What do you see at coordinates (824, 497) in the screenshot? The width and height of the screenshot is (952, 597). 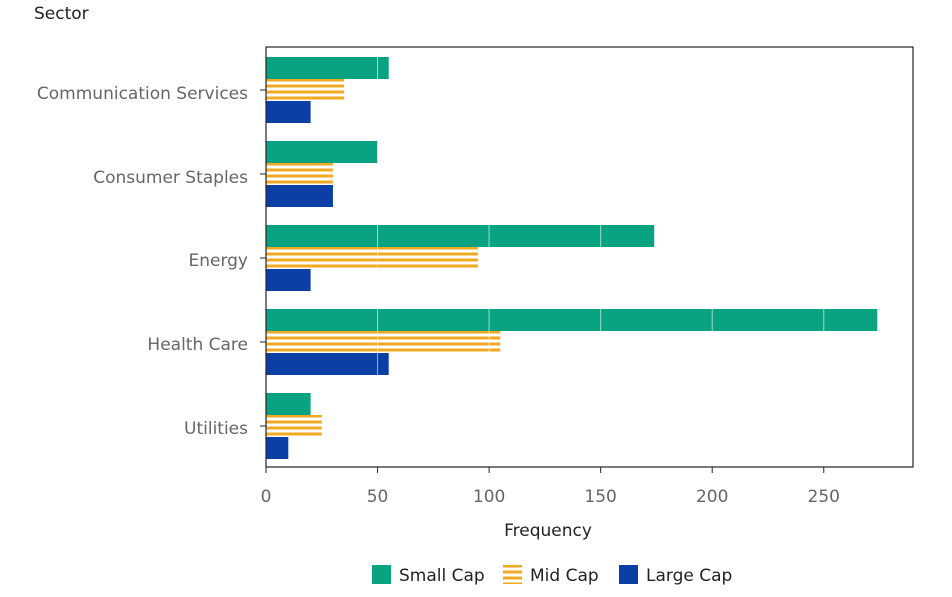 I see `x-tick-label: 250` at bounding box center [824, 497].